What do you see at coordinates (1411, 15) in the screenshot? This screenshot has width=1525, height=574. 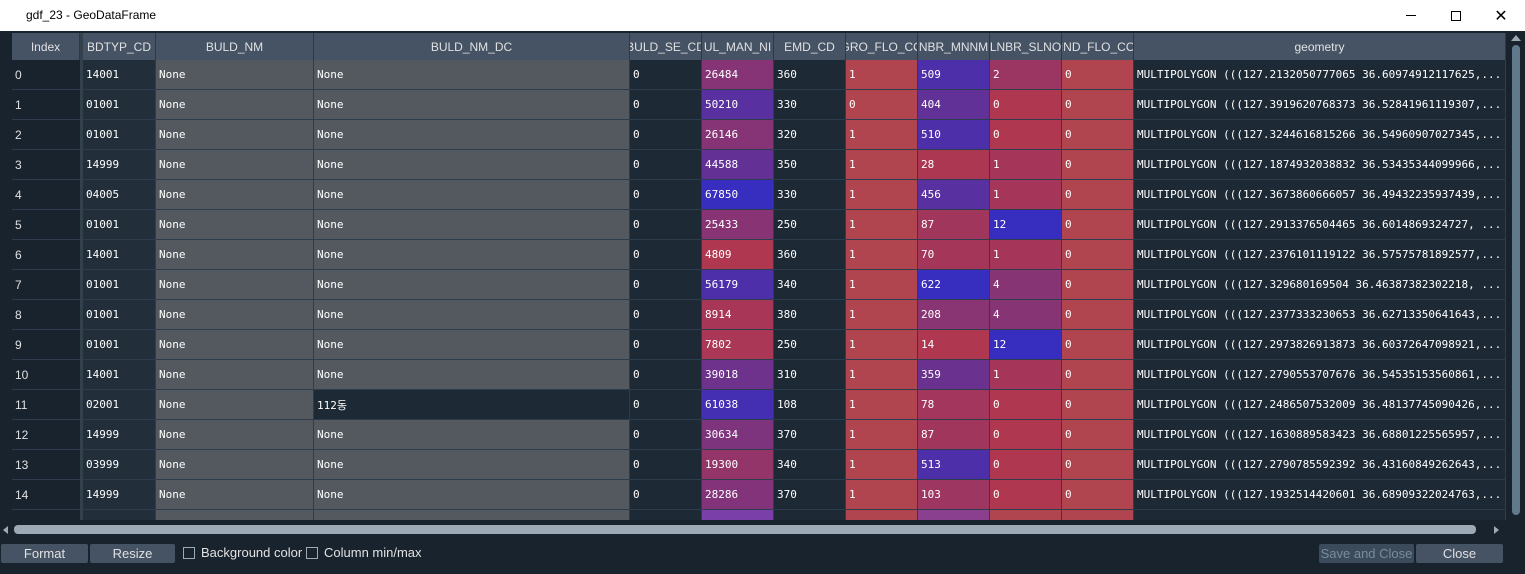 I see `minimize-button` at bounding box center [1411, 15].